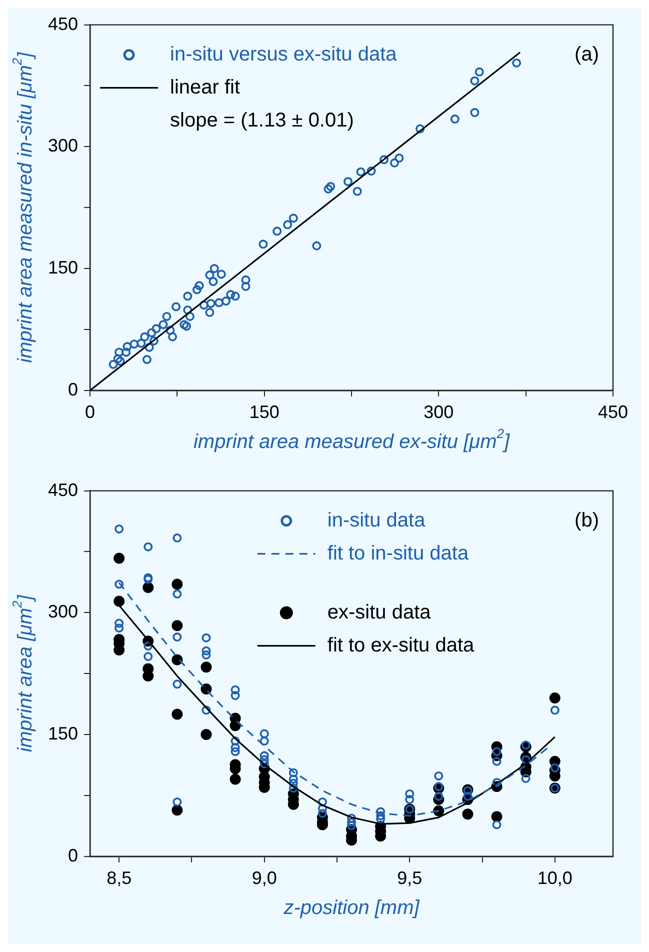 The width and height of the screenshot is (649, 952). What do you see at coordinates (23, 673) in the screenshot?
I see `y-axis-title: imprint area [μm2]` at bounding box center [23, 673].